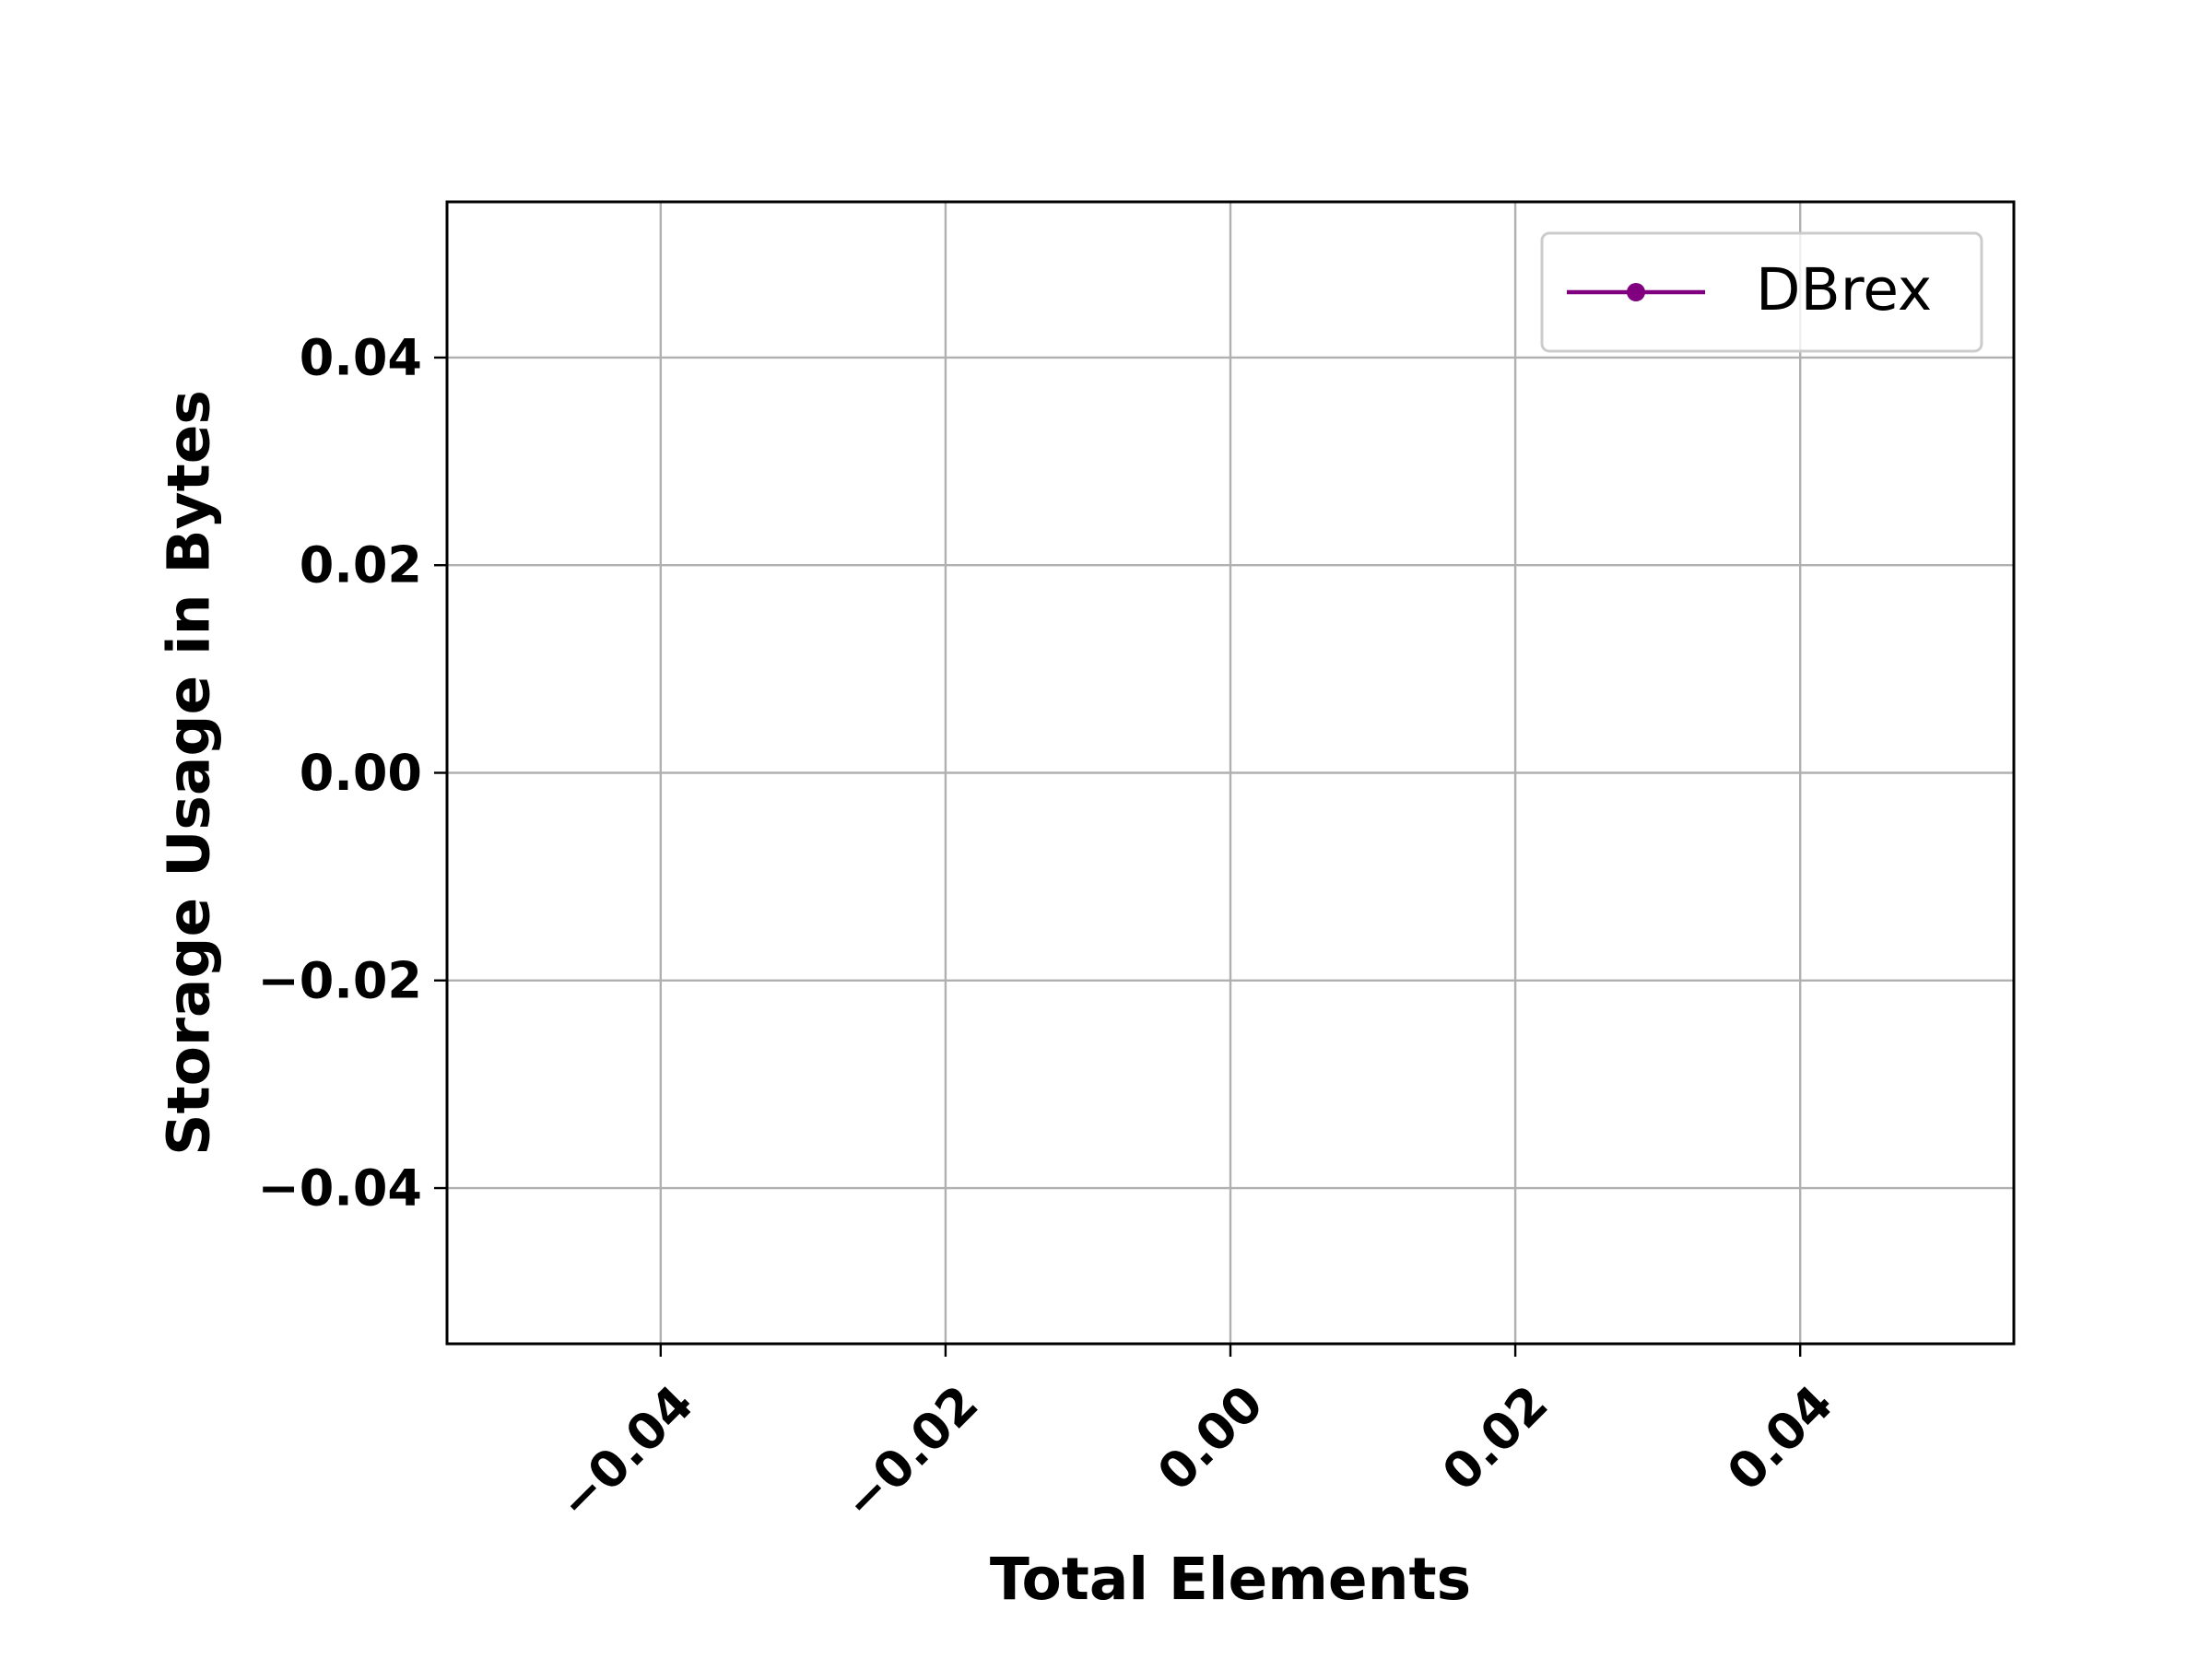 This screenshot has height=1659, width=2212. What do you see at coordinates (1230, 1579) in the screenshot?
I see `x-axis-label: Total Elements` at bounding box center [1230, 1579].